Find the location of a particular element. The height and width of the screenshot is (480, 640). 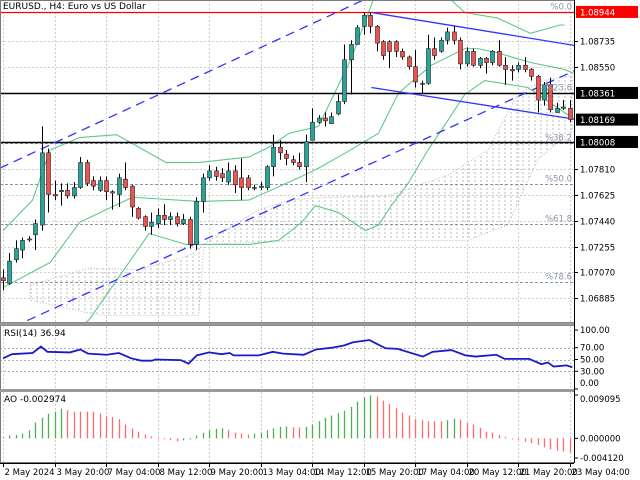

ao-panel is located at coordinates (287, 424).